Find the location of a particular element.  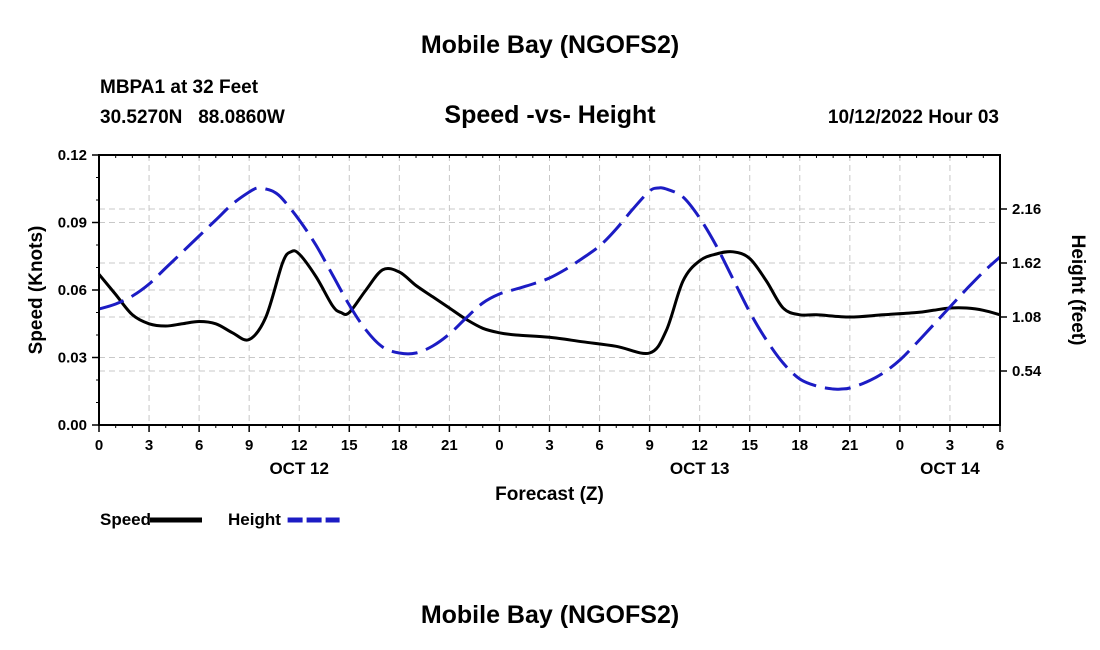

chart-title: Mobile Bay (NGOFS2) is located at coordinates (550, 45).